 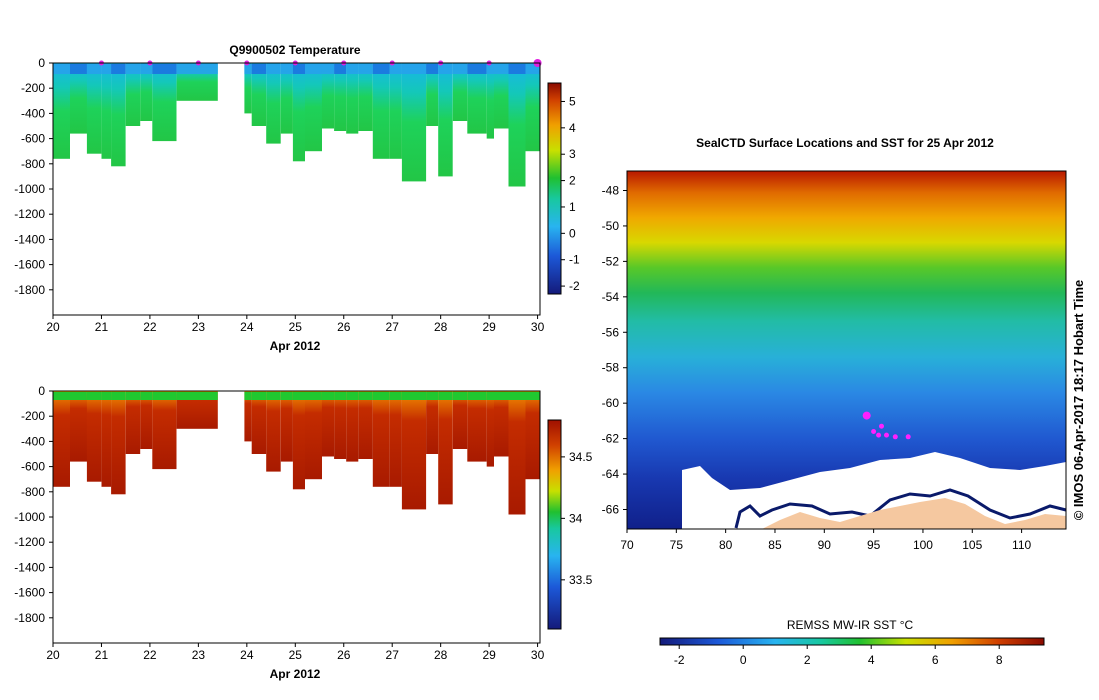 I want to click on x-tick-label-6: 26, so click(x=344, y=655).